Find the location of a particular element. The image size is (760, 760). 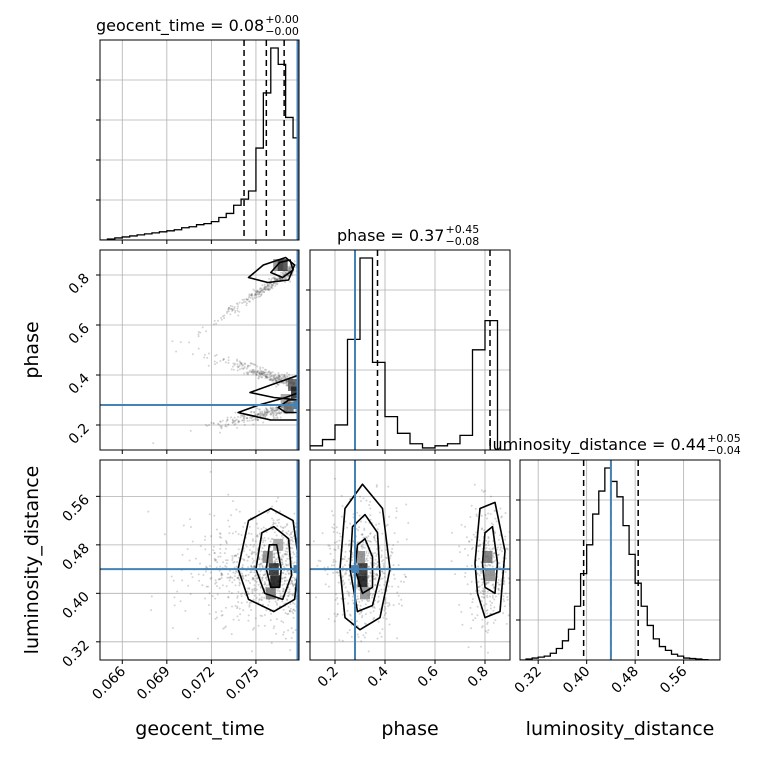

histogram-luminosity_distance is located at coordinates (620, 563).